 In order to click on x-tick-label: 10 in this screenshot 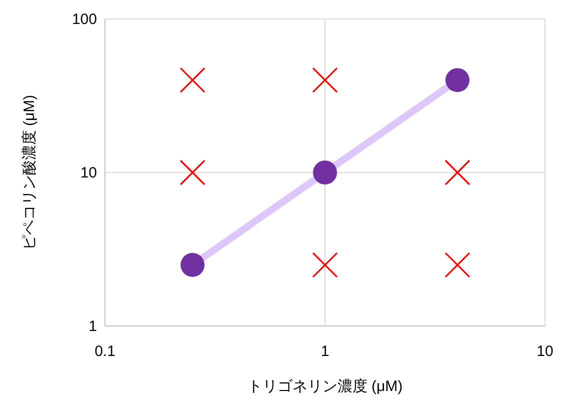, I will do `click(545, 351)`.